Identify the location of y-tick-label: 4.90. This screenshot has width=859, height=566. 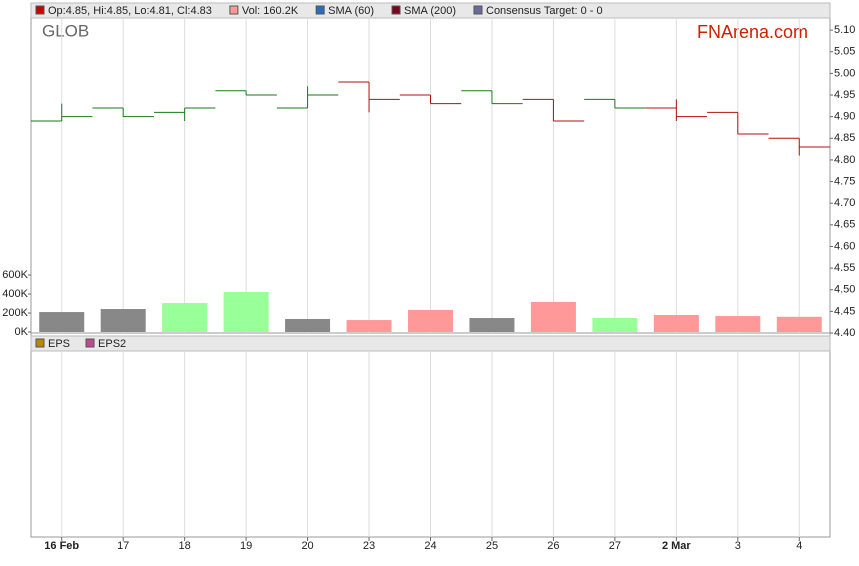
(844, 117).